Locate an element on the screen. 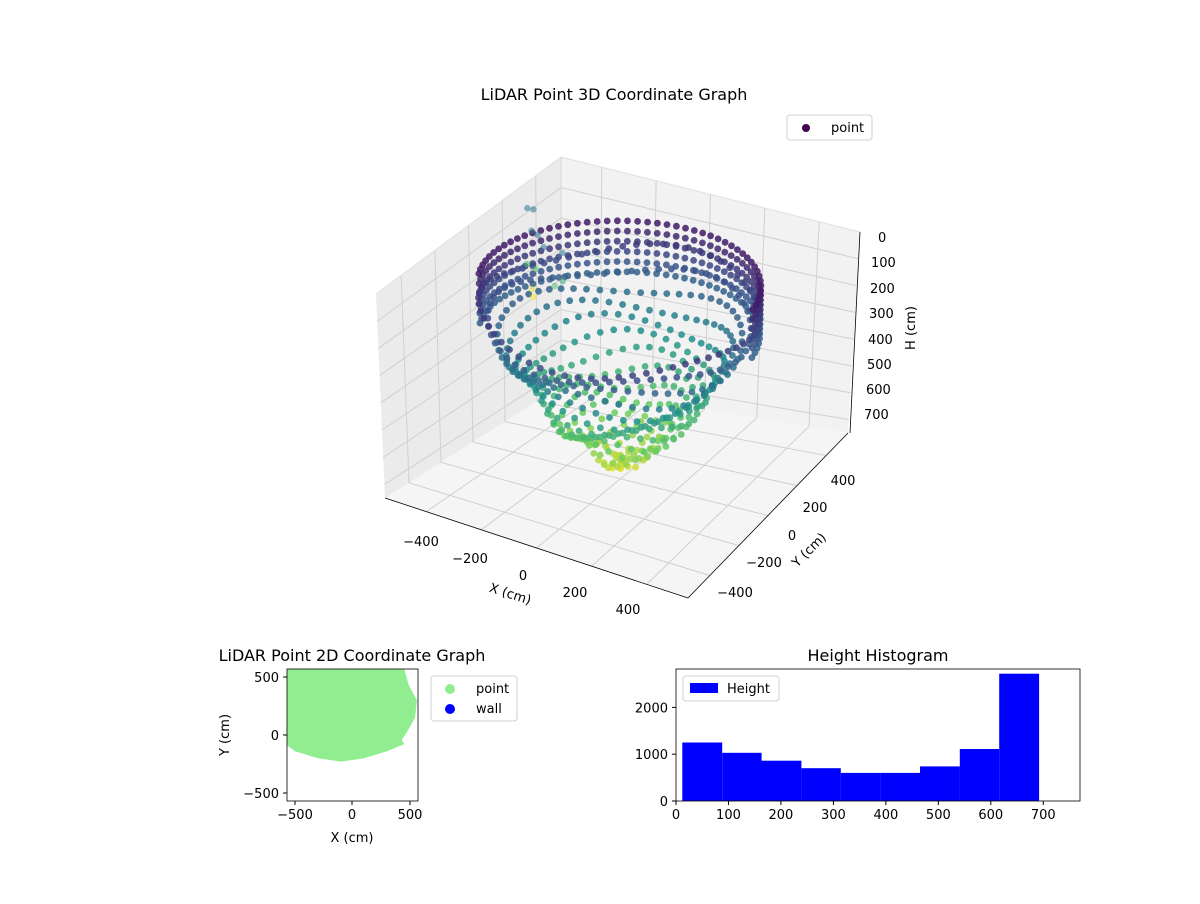 The height and width of the screenshot is (904, 1200). 2d-legend-label: wall is located at coordinates (489, 709).